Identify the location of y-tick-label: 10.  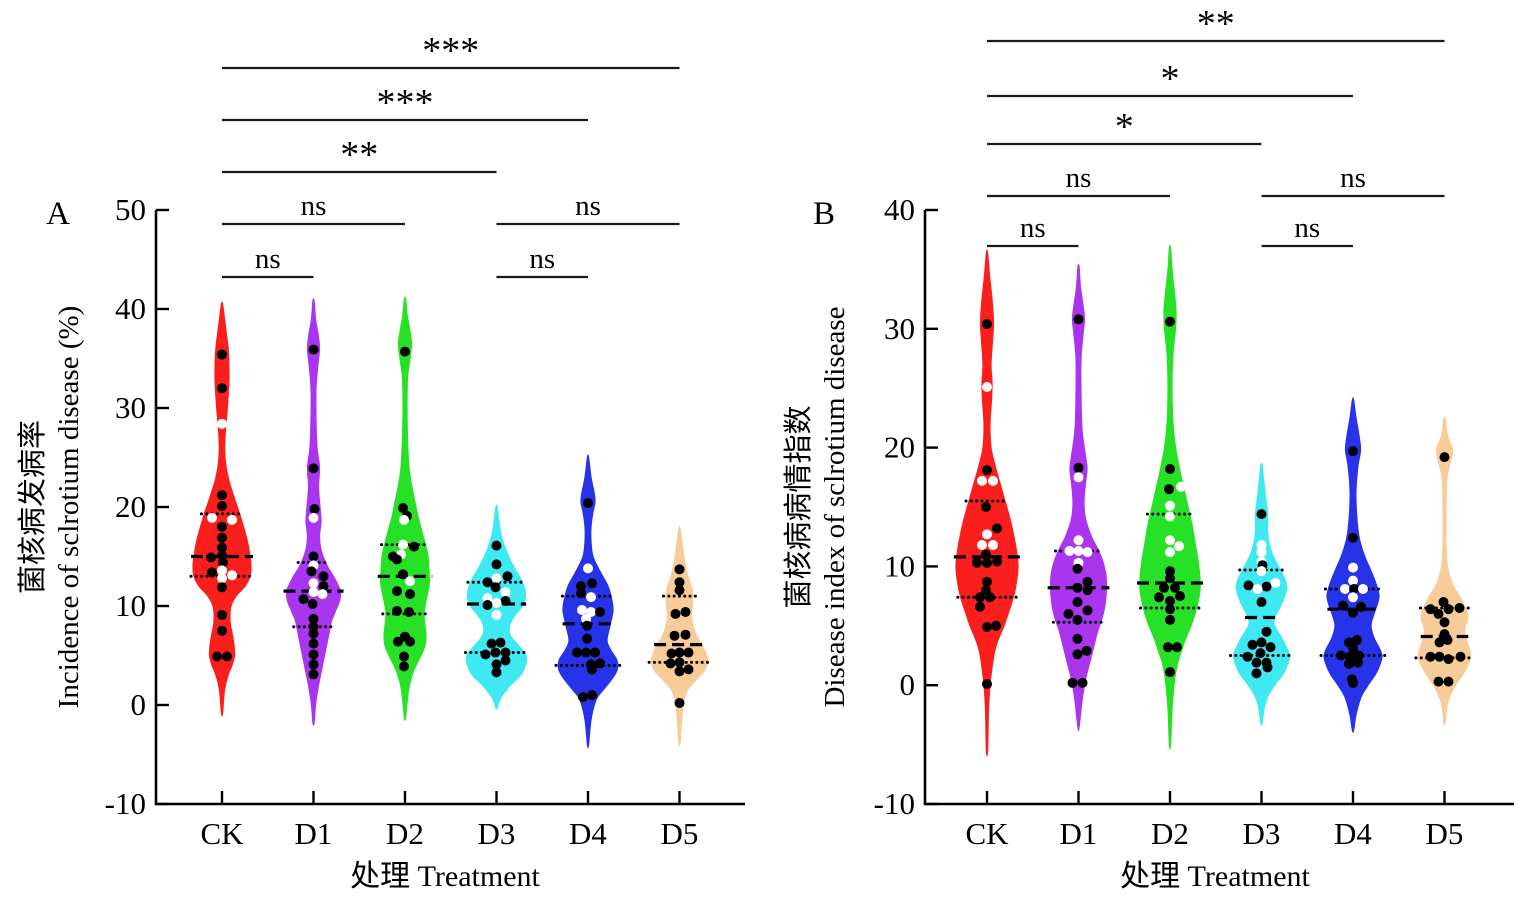
(899, 565).